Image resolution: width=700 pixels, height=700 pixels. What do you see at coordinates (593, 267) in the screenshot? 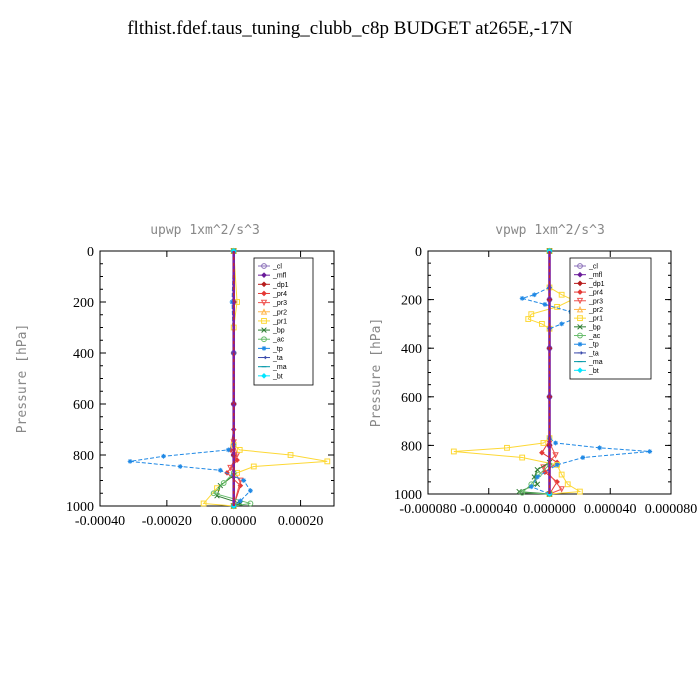
I see `legend-label: _cl` at bounding box center [593, 267].